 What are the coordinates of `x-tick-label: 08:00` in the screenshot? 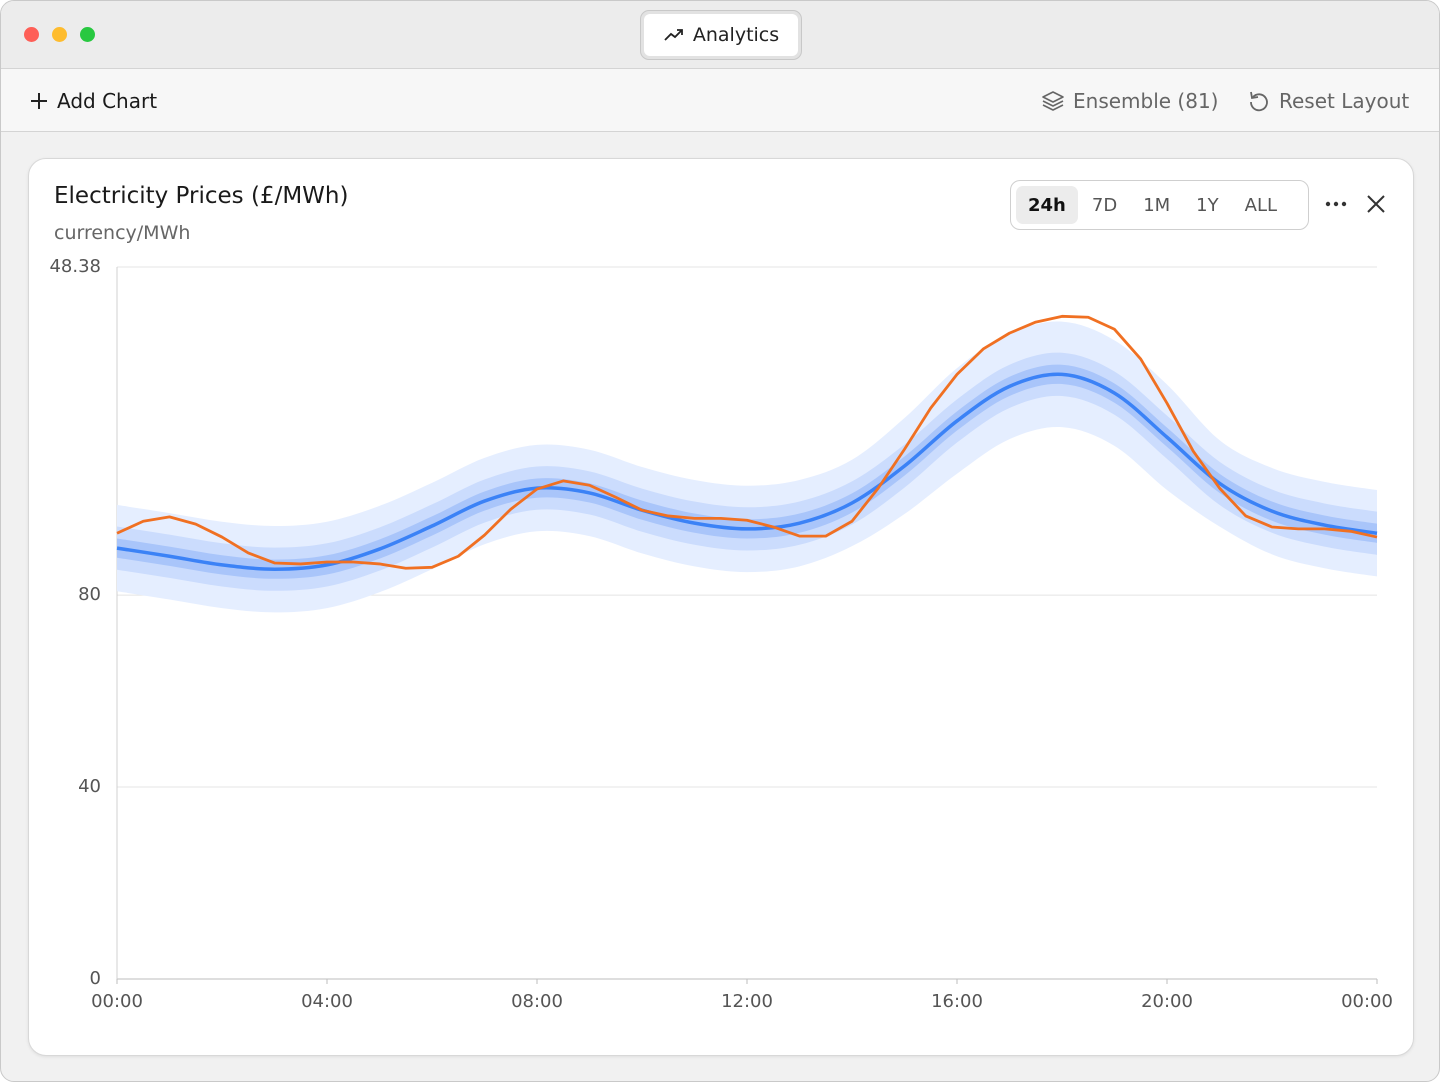 It's located at (537, 1001).